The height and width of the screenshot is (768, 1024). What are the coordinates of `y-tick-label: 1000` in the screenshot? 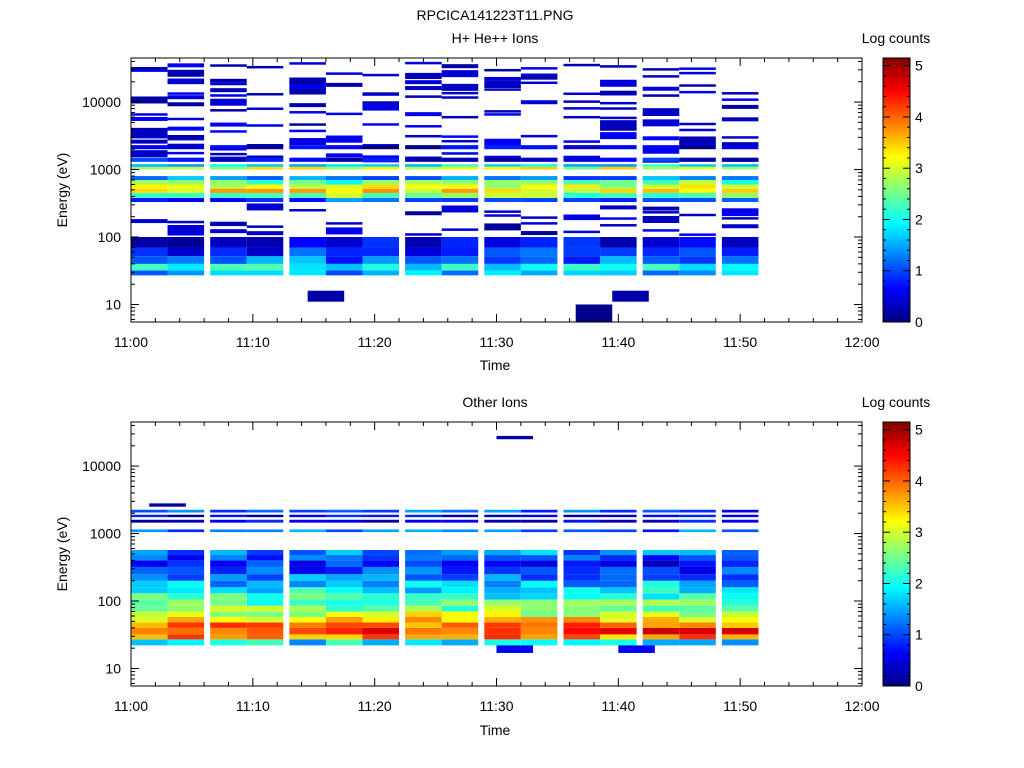 It's located at (105, 170).